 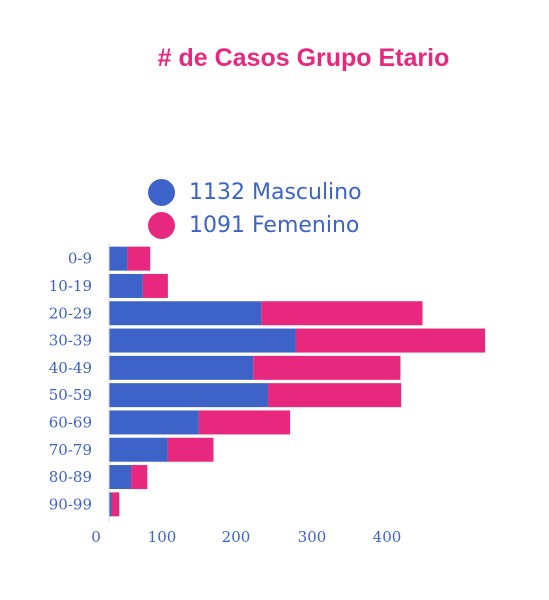 I want to click on x-tick-label: 100, so click(x=162, y=537).